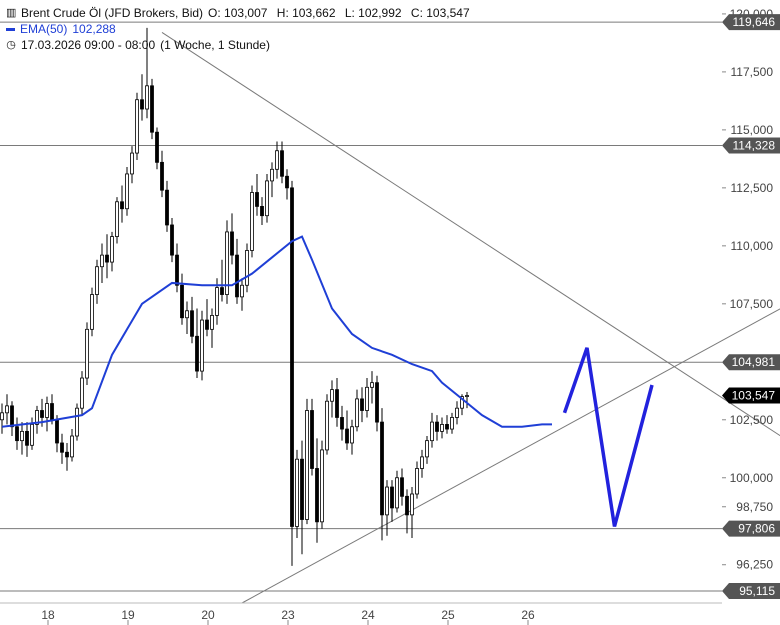  Describe the element at coordinates (754, 507) in the screenshot. I see `y-tick-label: 98,750` at that location.